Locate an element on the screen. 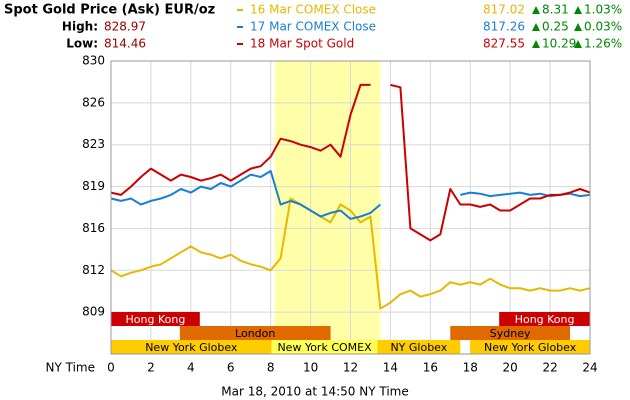 Image resolution: width=630 pixels, height=400 pixels. x-tick-label: 24 is located at coordinates (589, 368).